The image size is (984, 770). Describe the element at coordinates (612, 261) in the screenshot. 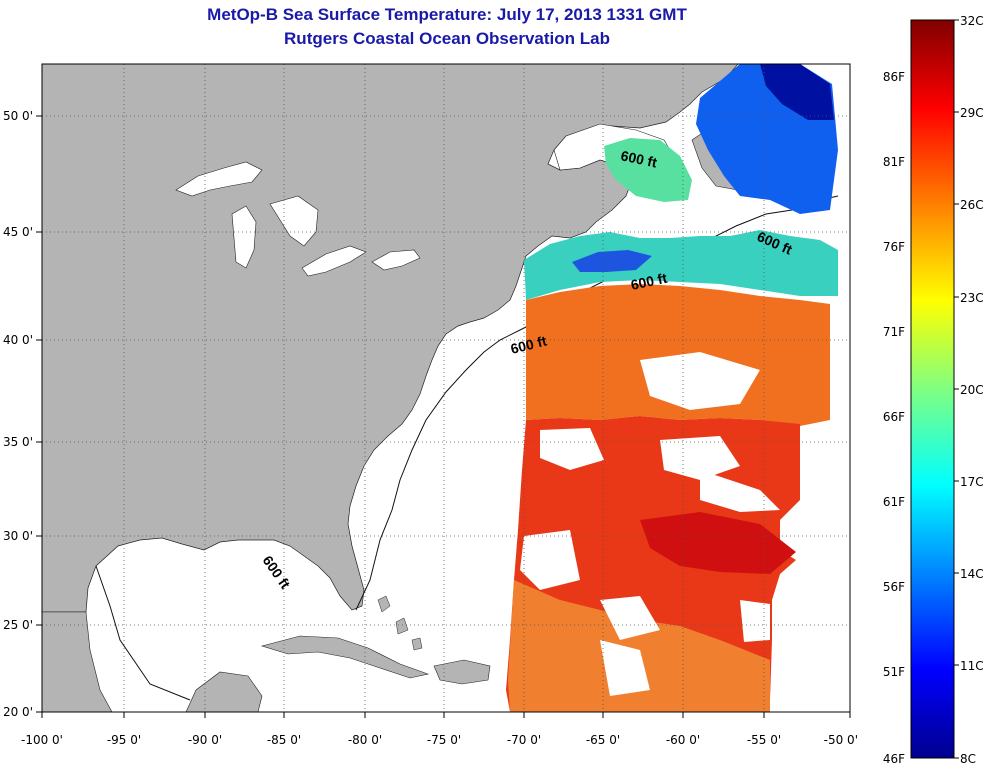

I see `sst-blue-cold-patch-scotian` at that location.